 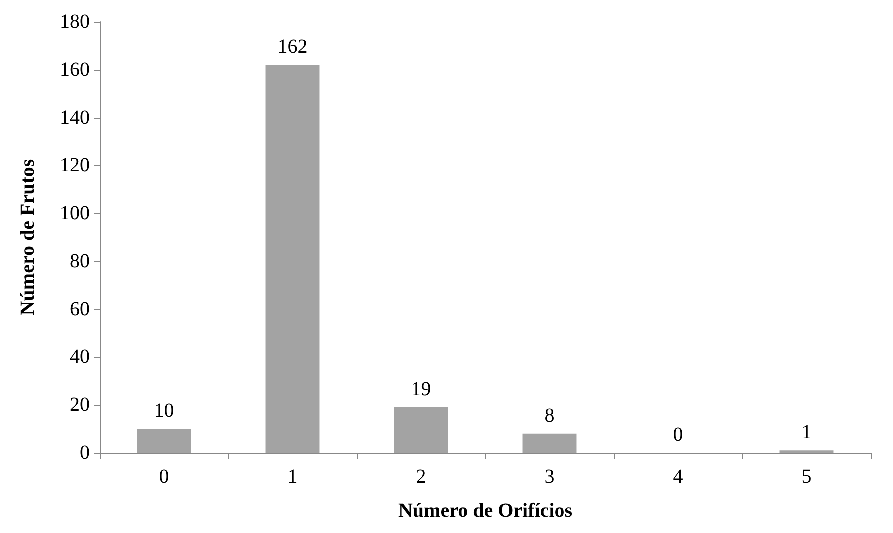 I want to click on y-tick-label: 180, so click(x=75, y=22).